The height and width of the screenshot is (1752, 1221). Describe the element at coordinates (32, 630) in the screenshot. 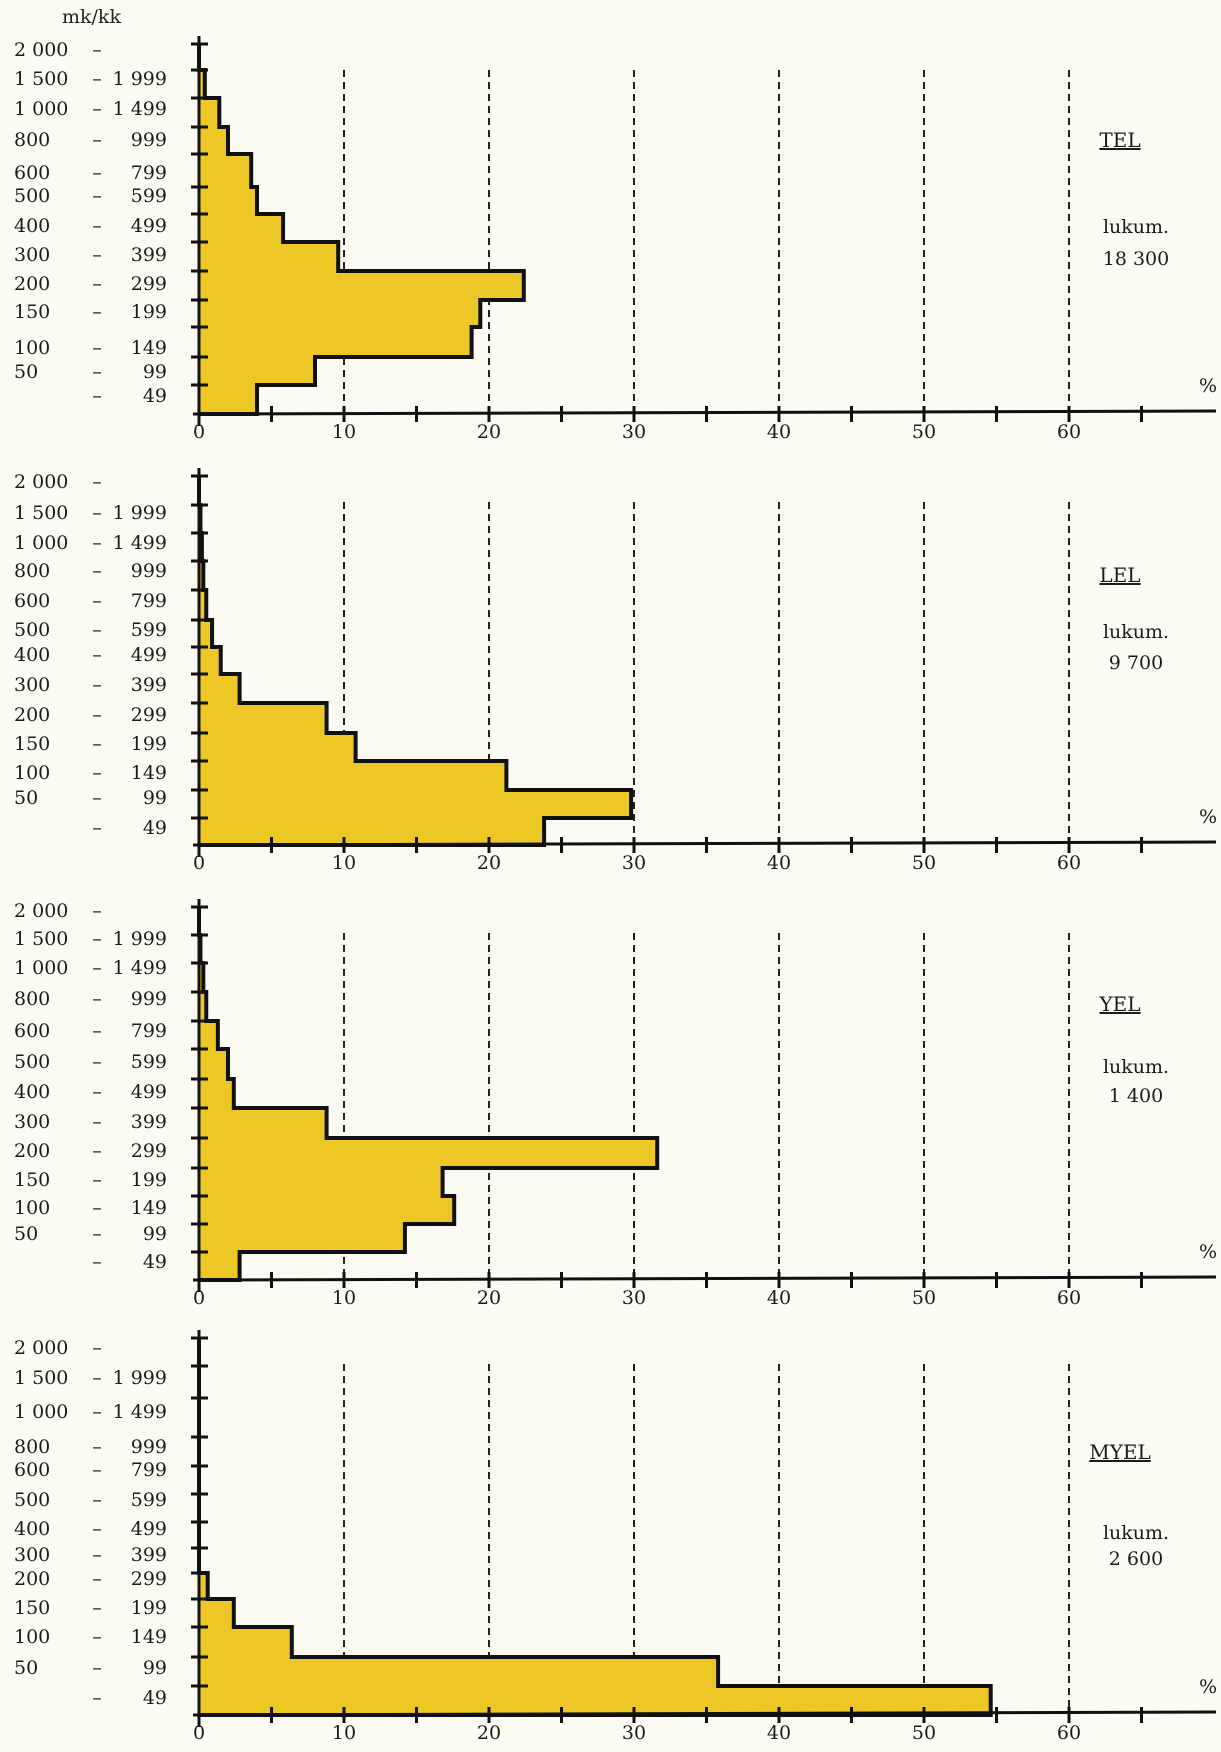

I see `category-label-lower: 500` at that location.